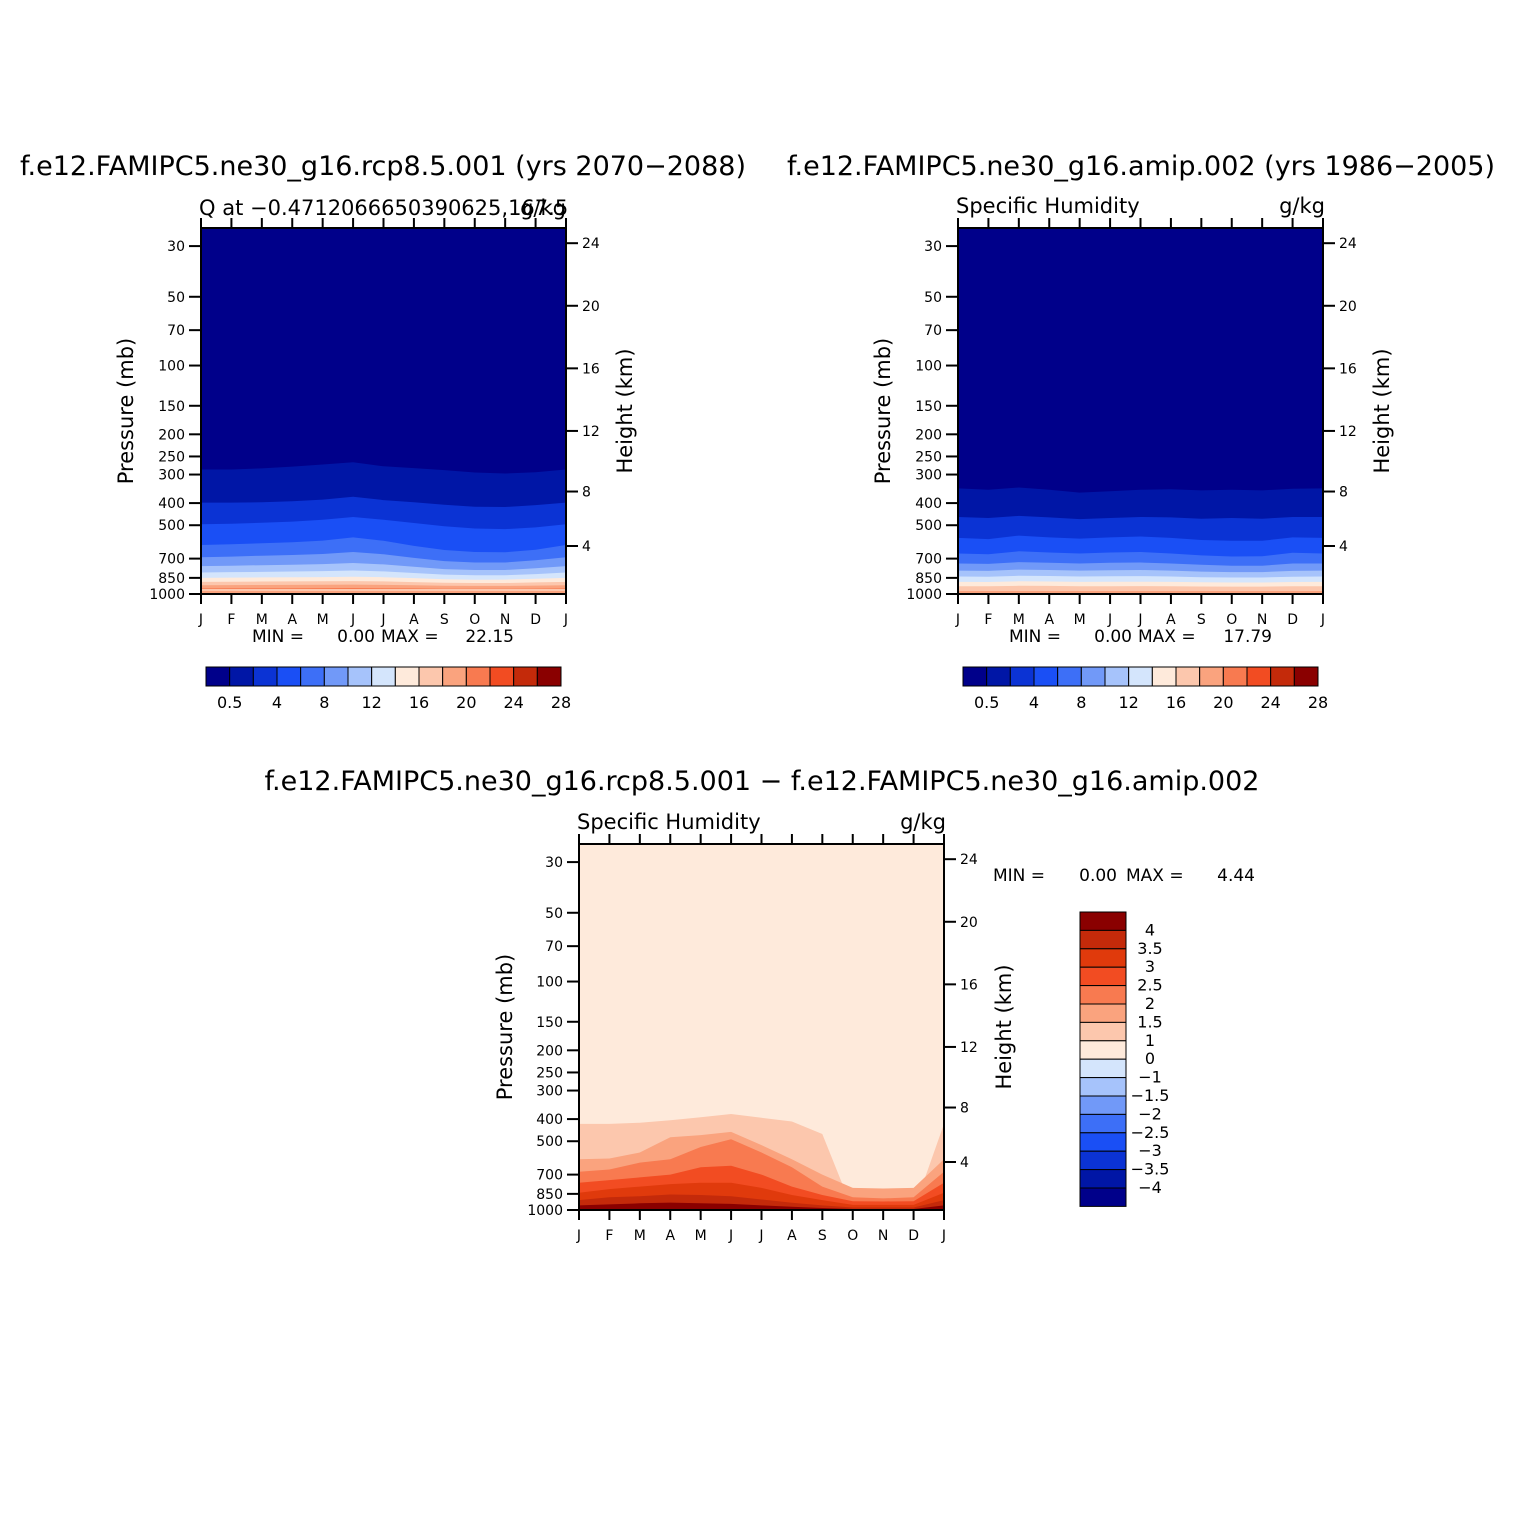 This screenshot has width=1524, height=1524. Describe the element at coordinates (928, 504) in the screenshot. I see `panel-2-pressure-tick-label: 400` at that location.